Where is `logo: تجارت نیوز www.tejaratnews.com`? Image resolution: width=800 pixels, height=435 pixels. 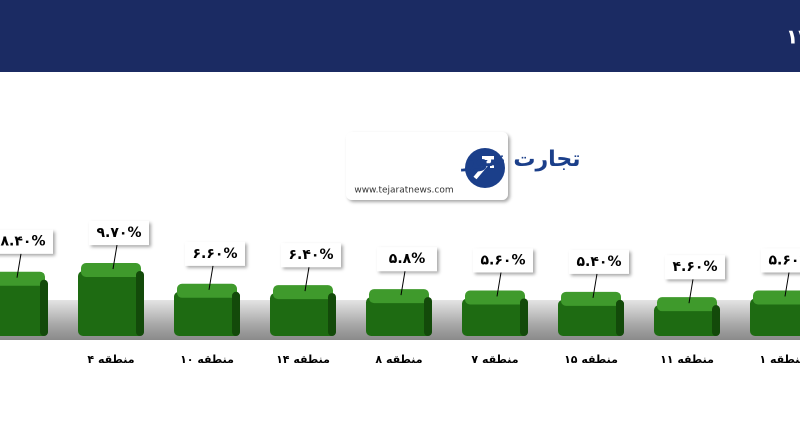 logo: تجارت نیوز www.tejaratnews.com is located at coordinates (463, 166).